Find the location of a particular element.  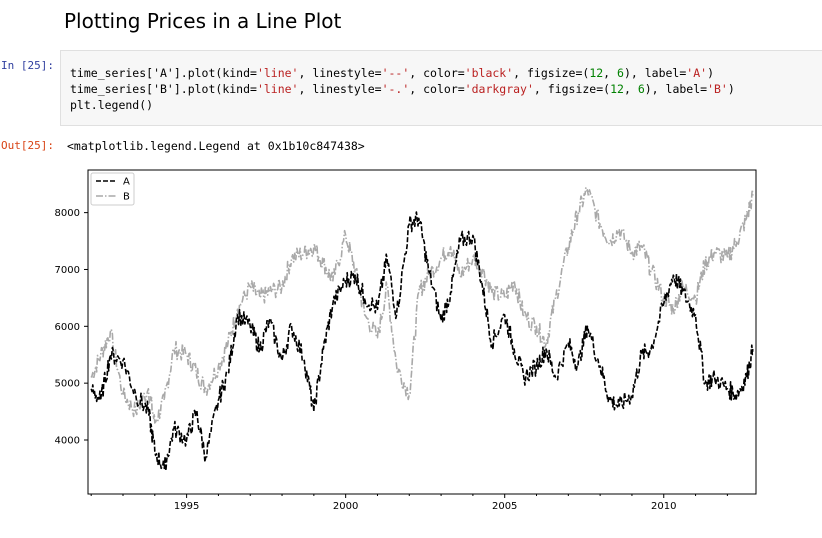

y-tick-label: 4000 is located at coordinates (67, 441).